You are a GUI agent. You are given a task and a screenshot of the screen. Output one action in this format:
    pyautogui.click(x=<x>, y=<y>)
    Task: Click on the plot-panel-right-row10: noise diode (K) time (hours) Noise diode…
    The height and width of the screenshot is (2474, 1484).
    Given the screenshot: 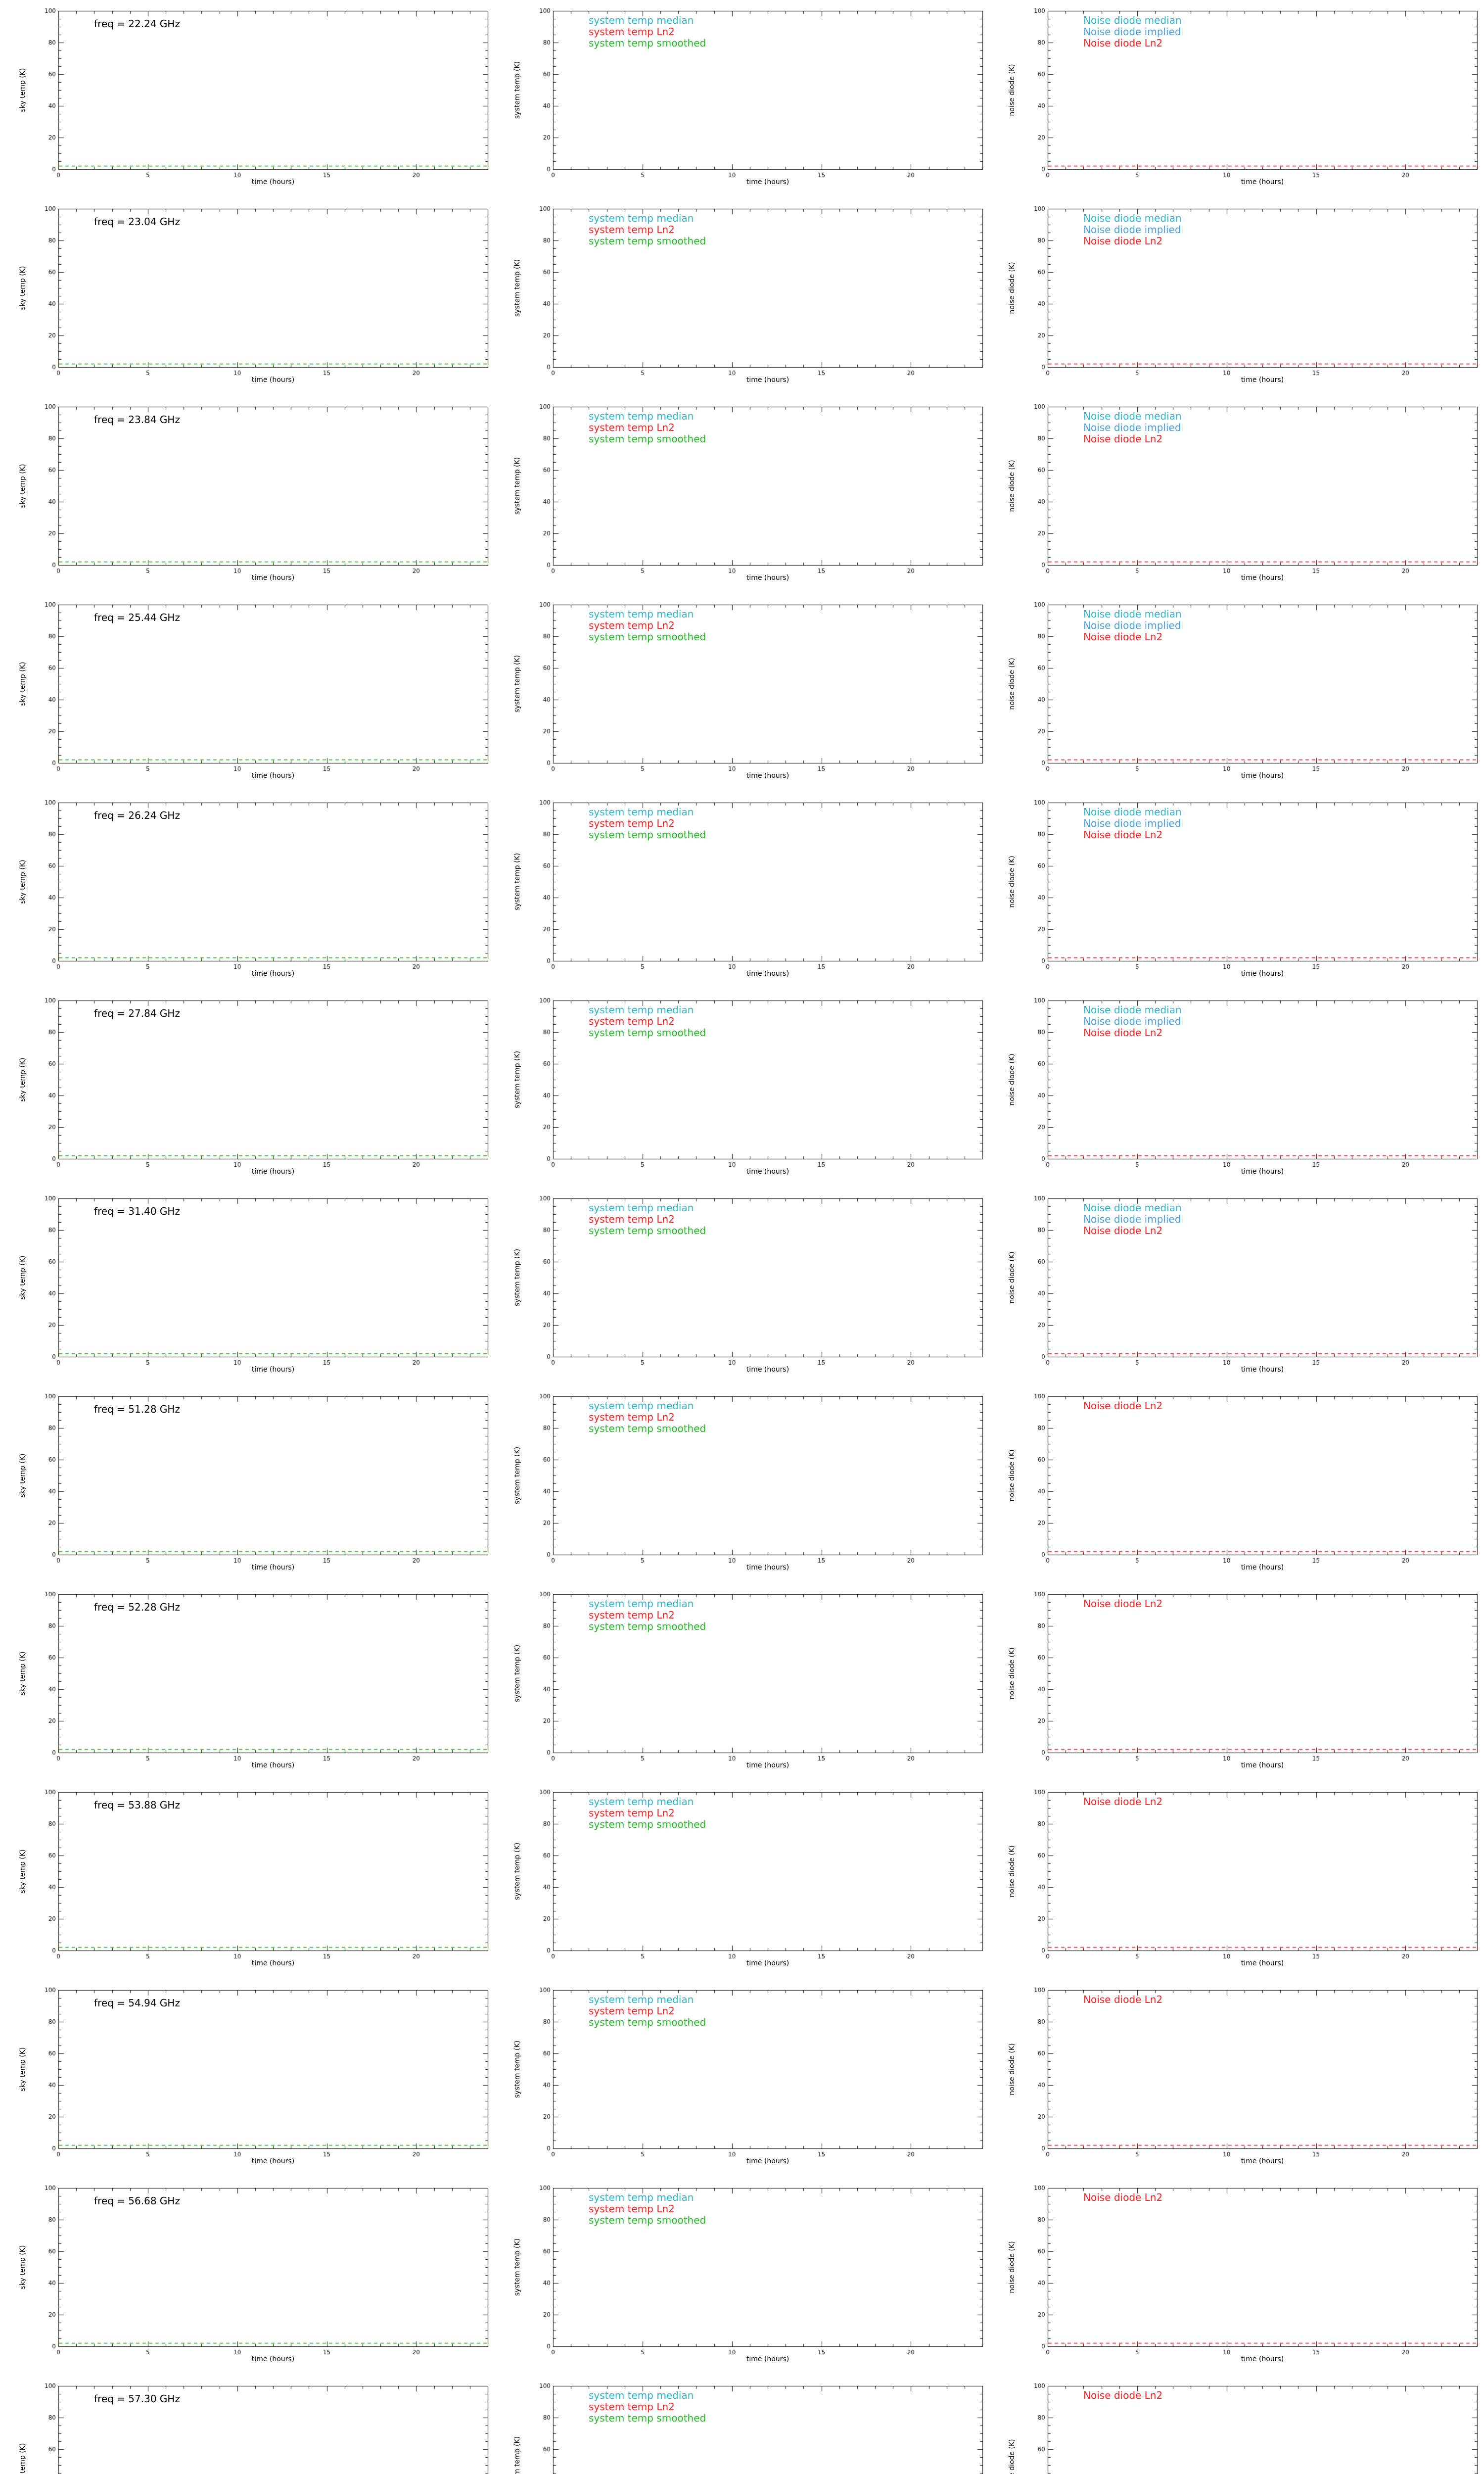 What is the action you would take?
    pyautogui.click(x=1236, y=1880)
    